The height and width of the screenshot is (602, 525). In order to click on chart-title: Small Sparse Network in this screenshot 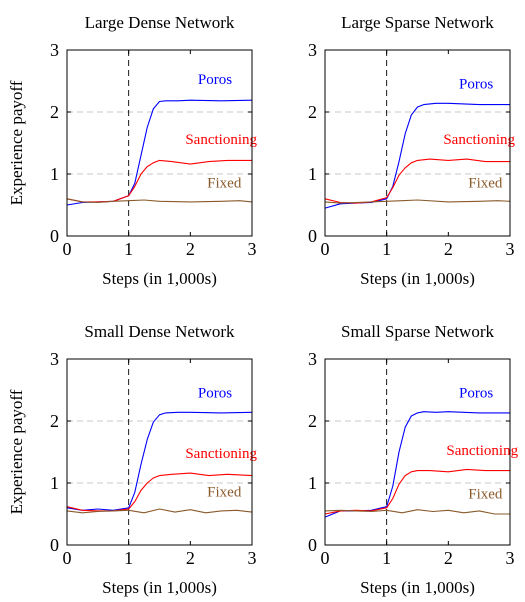, I will do `click(417, 331)`.